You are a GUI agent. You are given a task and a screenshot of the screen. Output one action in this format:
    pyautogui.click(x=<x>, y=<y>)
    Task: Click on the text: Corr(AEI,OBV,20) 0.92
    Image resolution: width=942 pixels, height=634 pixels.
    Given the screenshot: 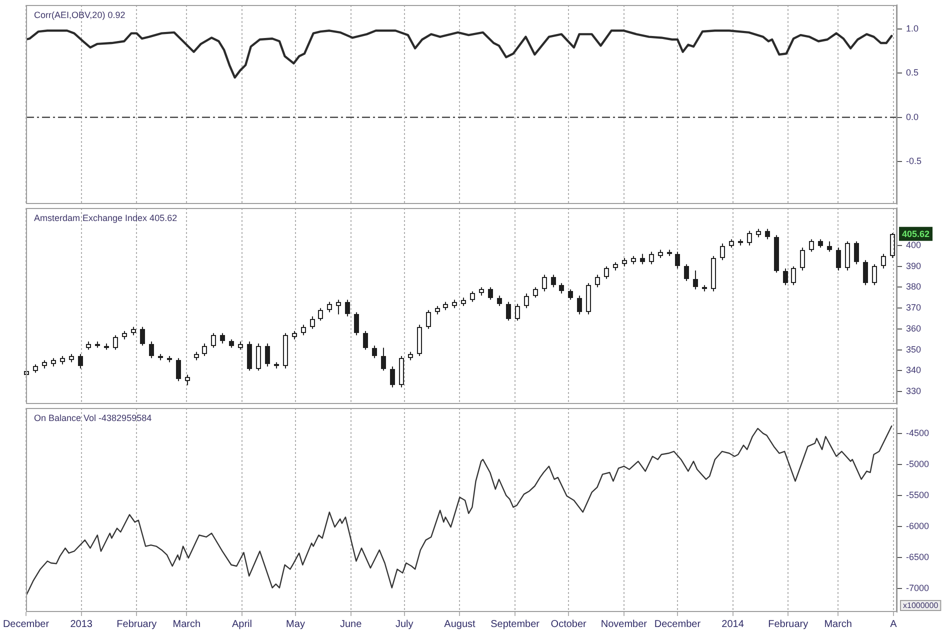 What is the action you would take?
    pyautogui.click(x=80, y=15)
    